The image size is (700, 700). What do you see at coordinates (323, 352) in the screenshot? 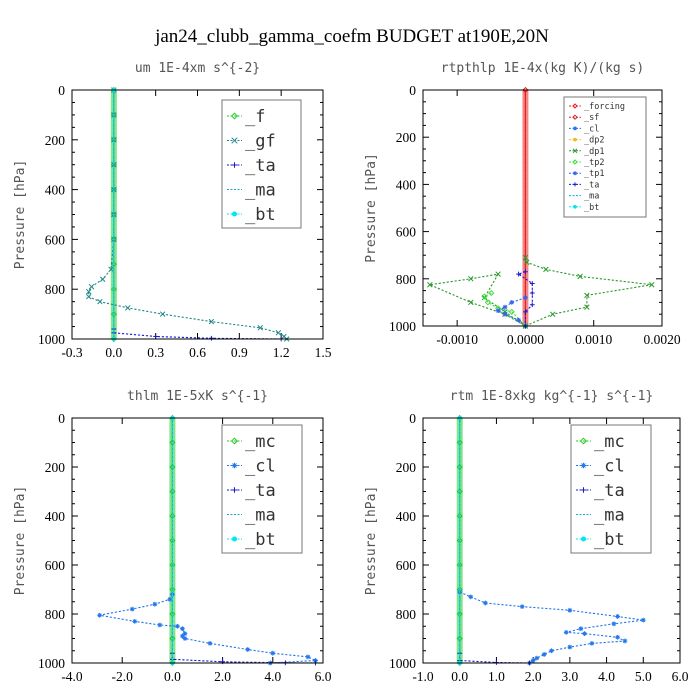
I see `x-tick-label: 1.5` at bounding box center [323, 352].